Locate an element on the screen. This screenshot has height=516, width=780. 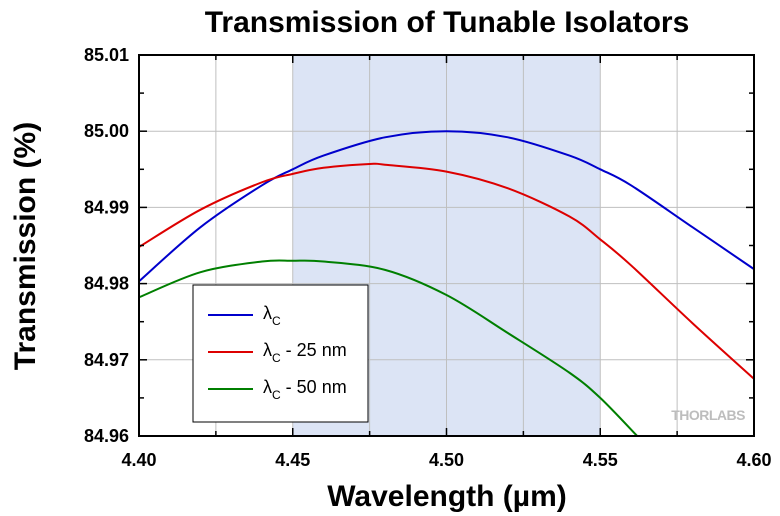
y-axis-label: Transmission (%) is located at coordinates (25, 246).